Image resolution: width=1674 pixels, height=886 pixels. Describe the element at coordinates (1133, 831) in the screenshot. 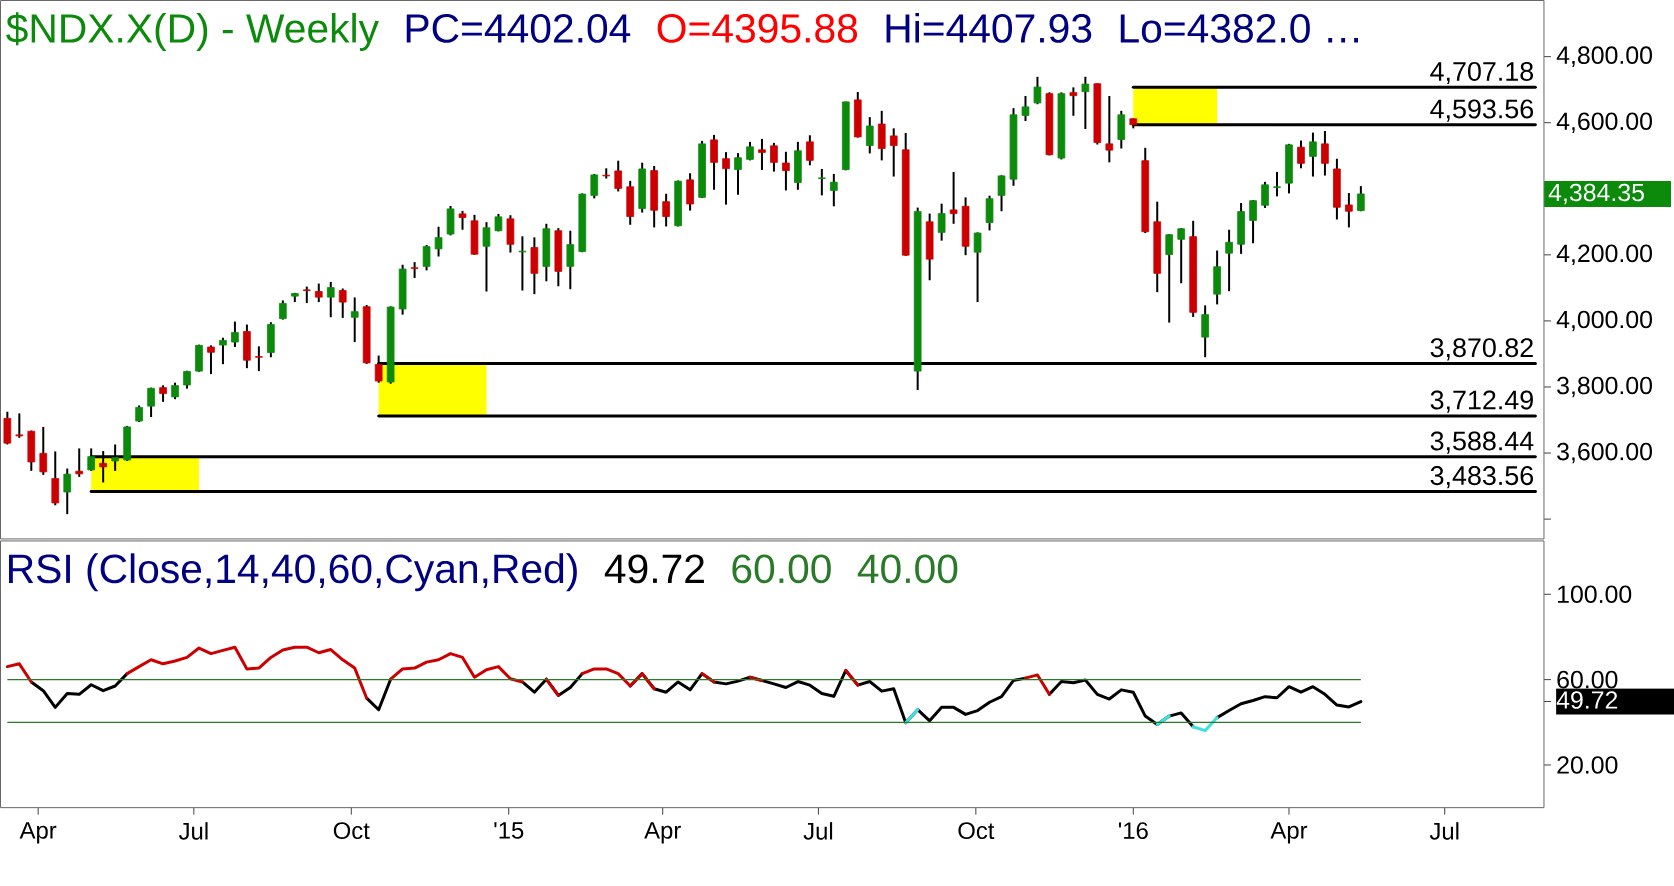

I see `x-tick-label: '16` at that location.